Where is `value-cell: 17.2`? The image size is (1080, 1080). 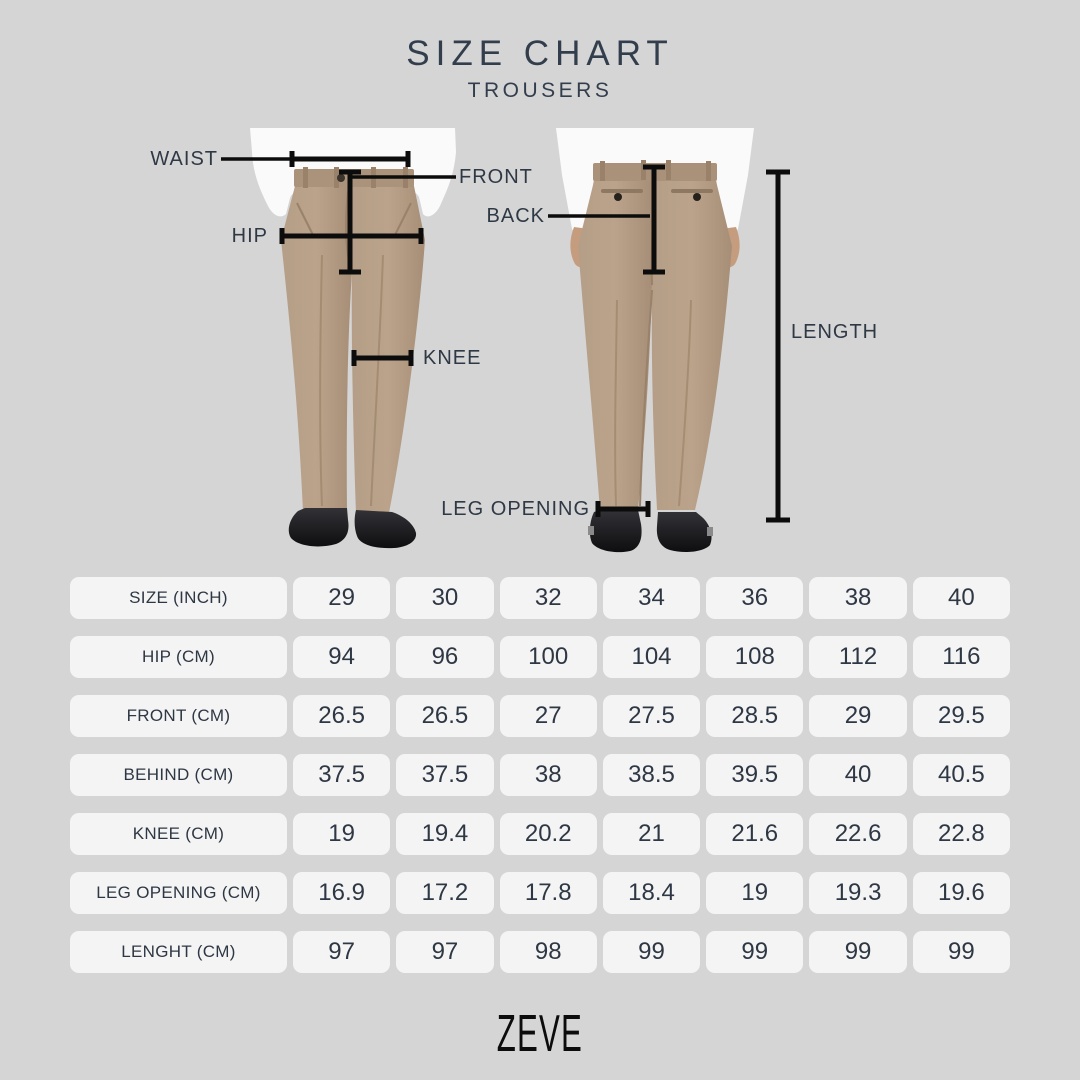 value-cell: 17.2 is located at coordinates (445, 893).